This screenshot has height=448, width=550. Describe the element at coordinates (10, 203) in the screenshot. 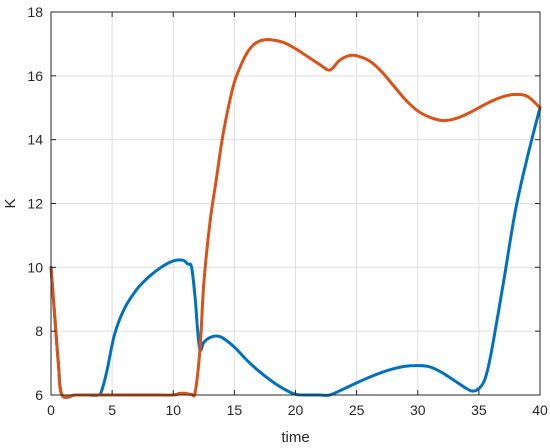

I see `y-axis-label: K` at that location.